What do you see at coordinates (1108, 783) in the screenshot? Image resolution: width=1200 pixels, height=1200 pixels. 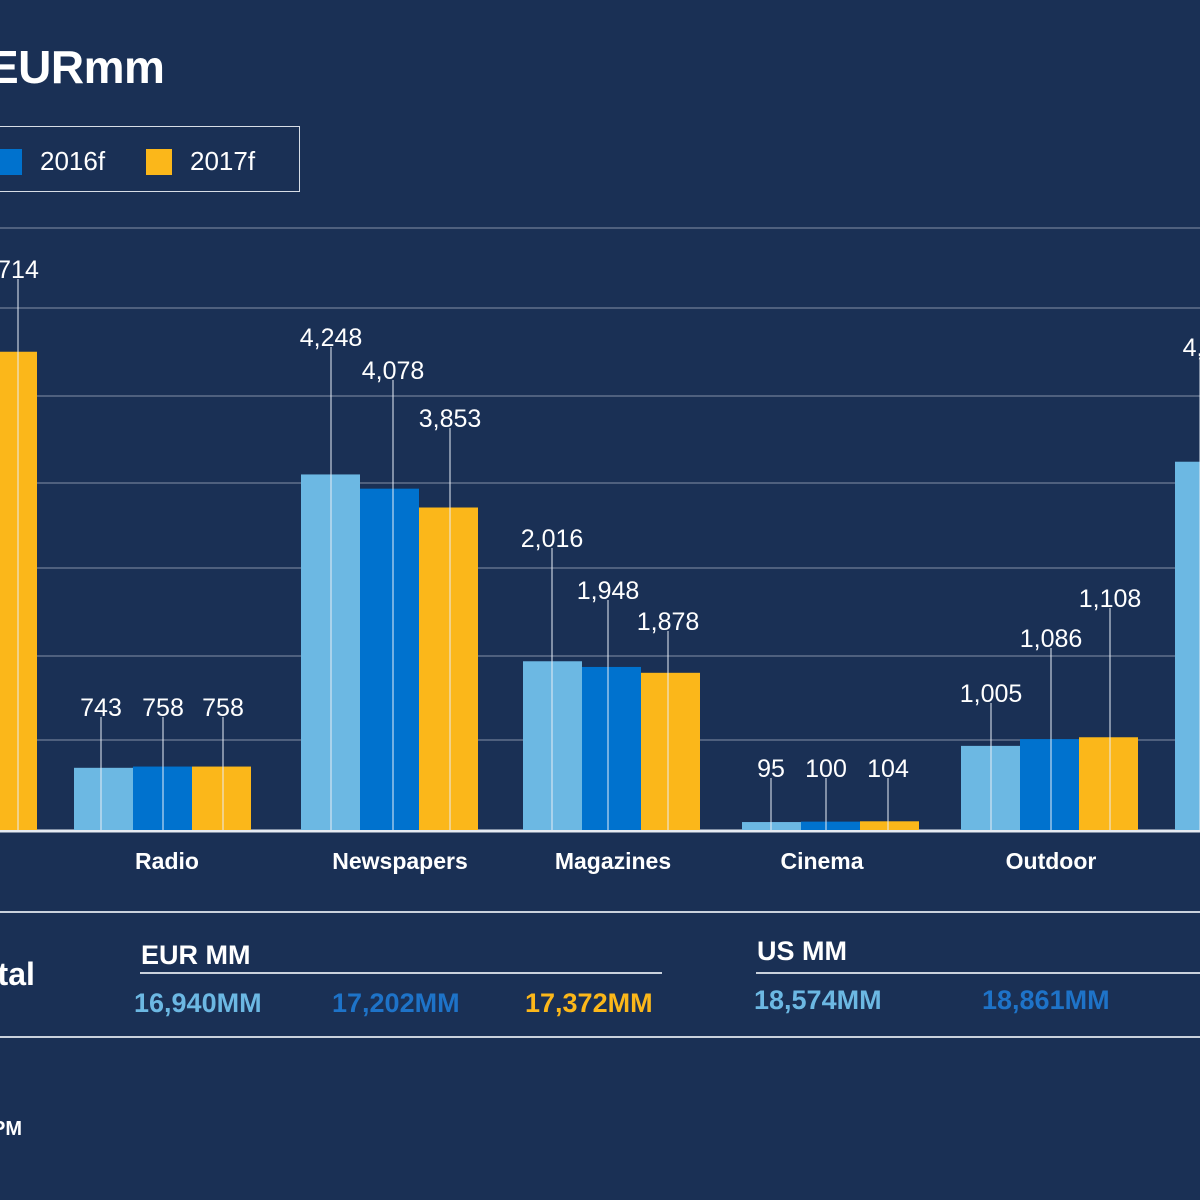 I see `bar-s2-c5` at bounding box center [1108, 783].